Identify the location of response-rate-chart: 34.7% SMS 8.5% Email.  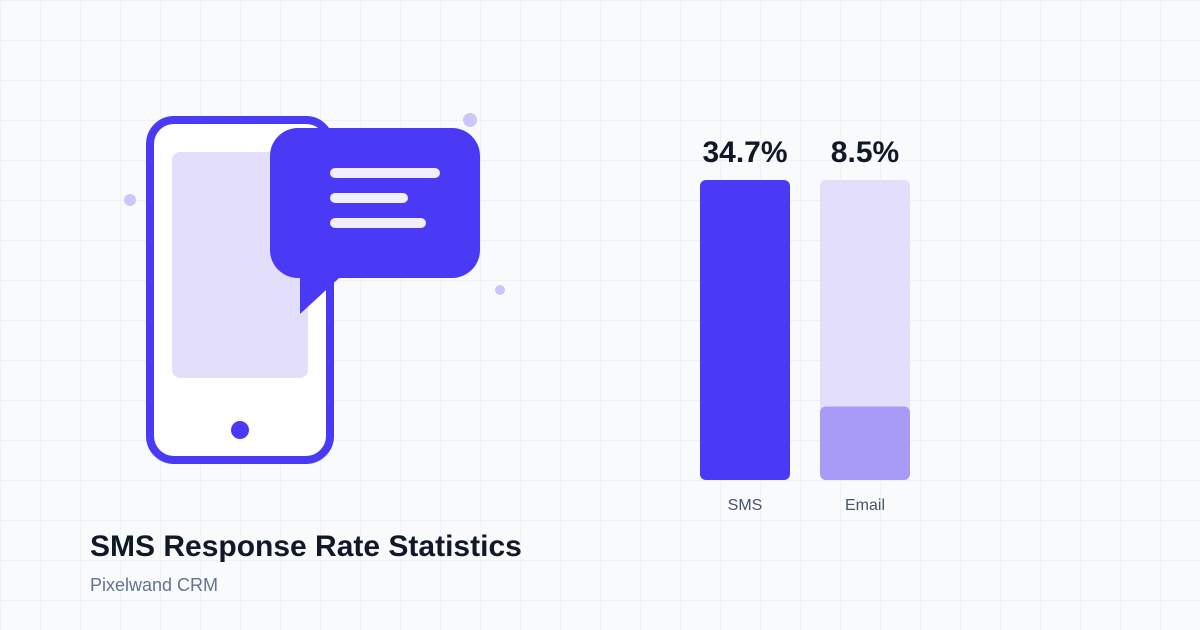
(805, 325).